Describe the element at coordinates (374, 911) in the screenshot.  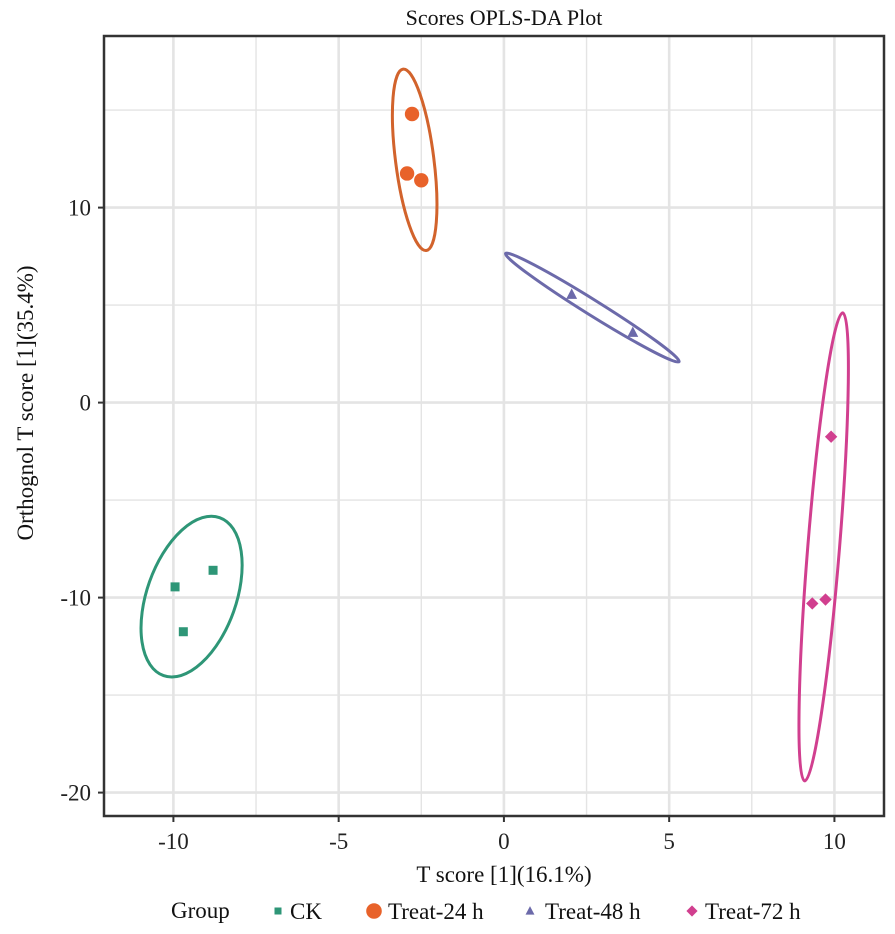
I see `legend-key-treat-24-h` at that location.